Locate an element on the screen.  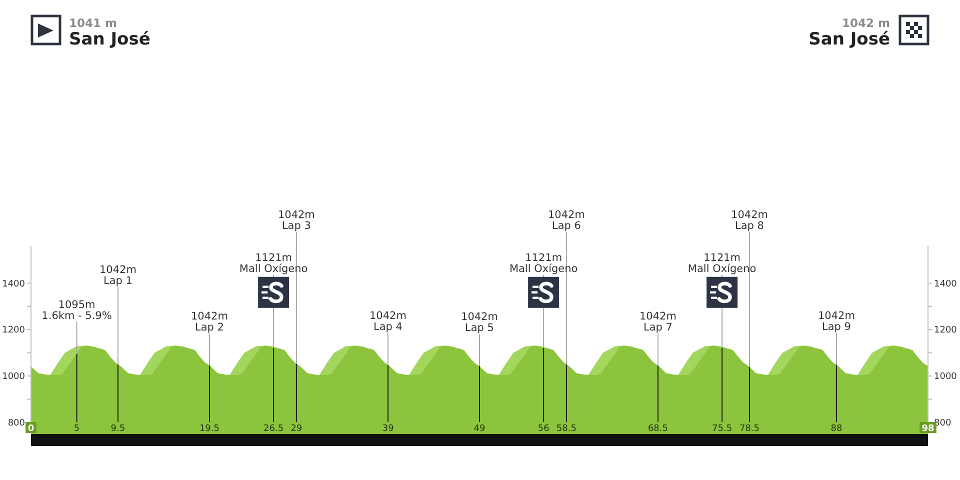
x-tick-label: 88 is located at coordinates (836, 429).